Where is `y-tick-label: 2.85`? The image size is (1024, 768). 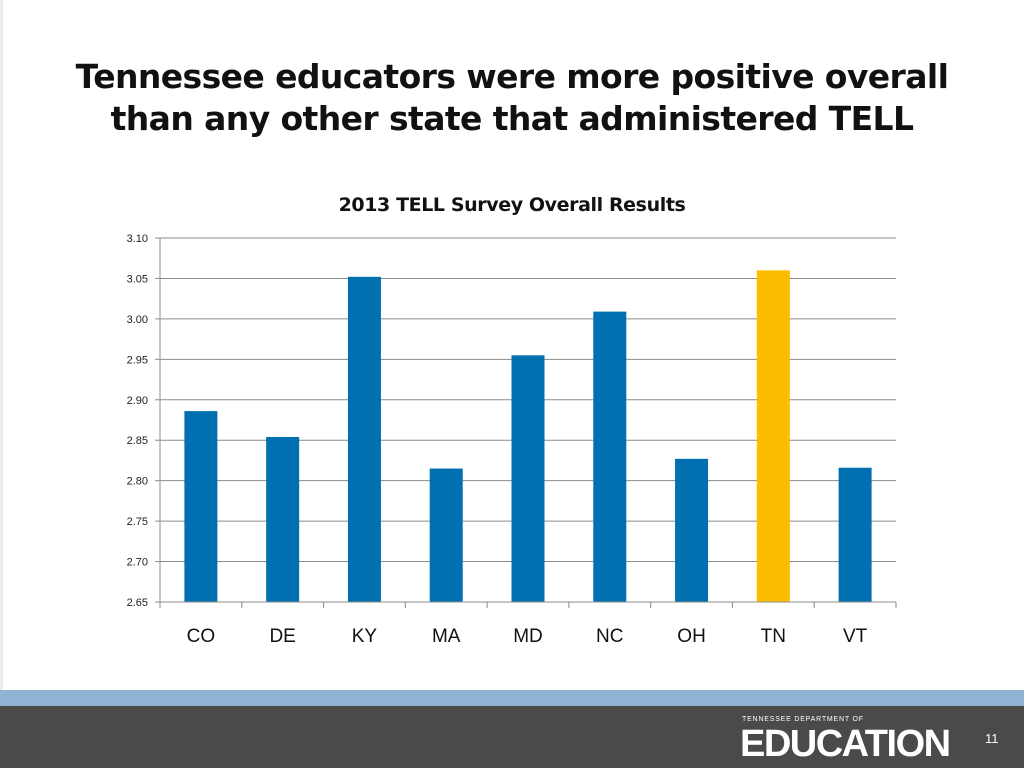
y-tick-label: 2.85 is located at coordinates (137, 441).